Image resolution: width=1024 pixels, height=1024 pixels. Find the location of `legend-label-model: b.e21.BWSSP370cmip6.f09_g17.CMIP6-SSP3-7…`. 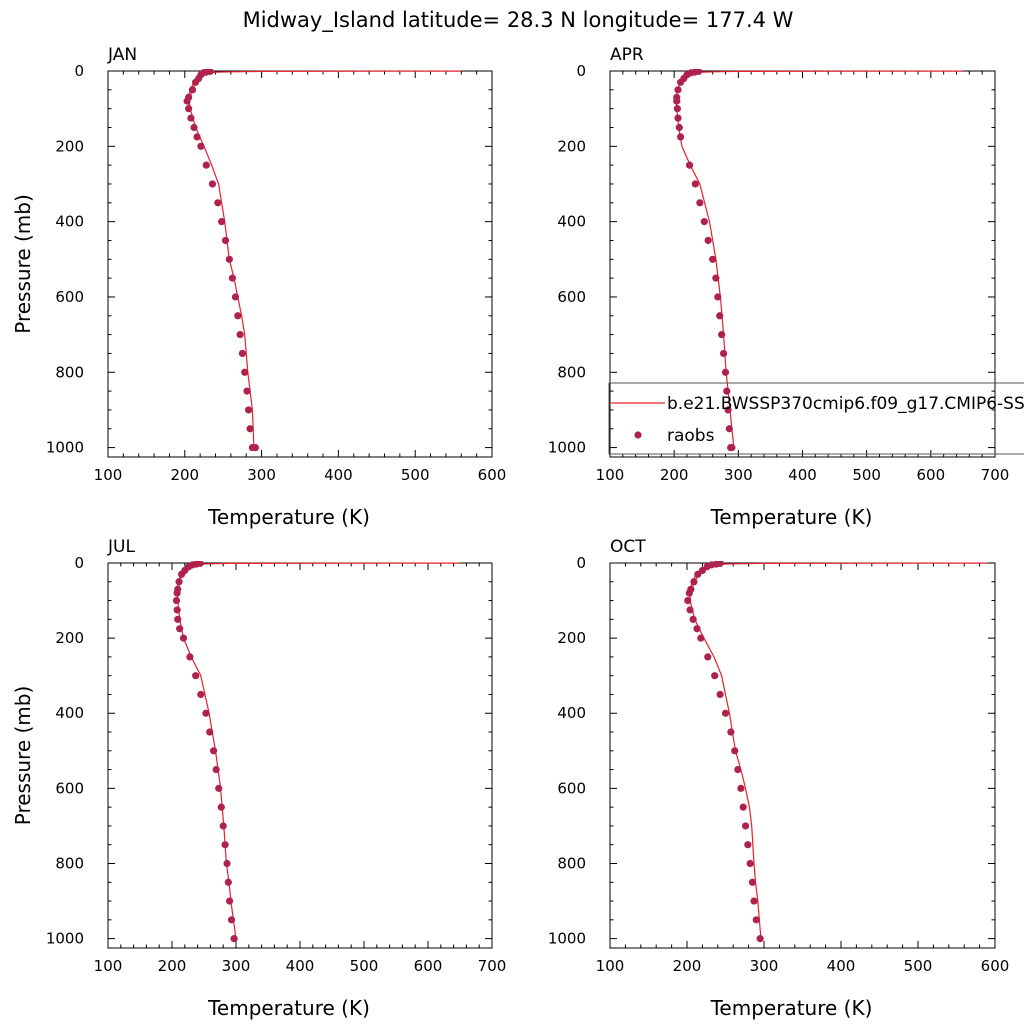

legend-label-model: b.e21.BWSSP370cmip6.f09_g17.CMIP6-SSP3-7… is located at coordinates (845, 404).